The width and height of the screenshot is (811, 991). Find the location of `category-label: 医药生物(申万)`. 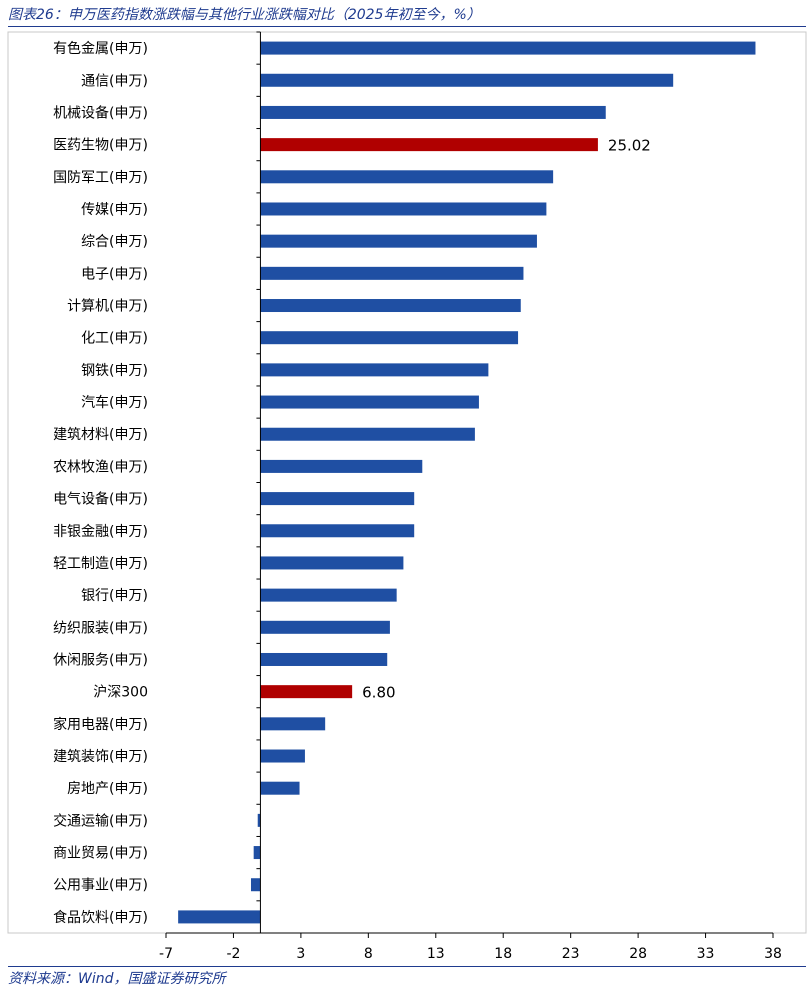

category-label: 医药生物(申万) is located at coordinates (100, 146).